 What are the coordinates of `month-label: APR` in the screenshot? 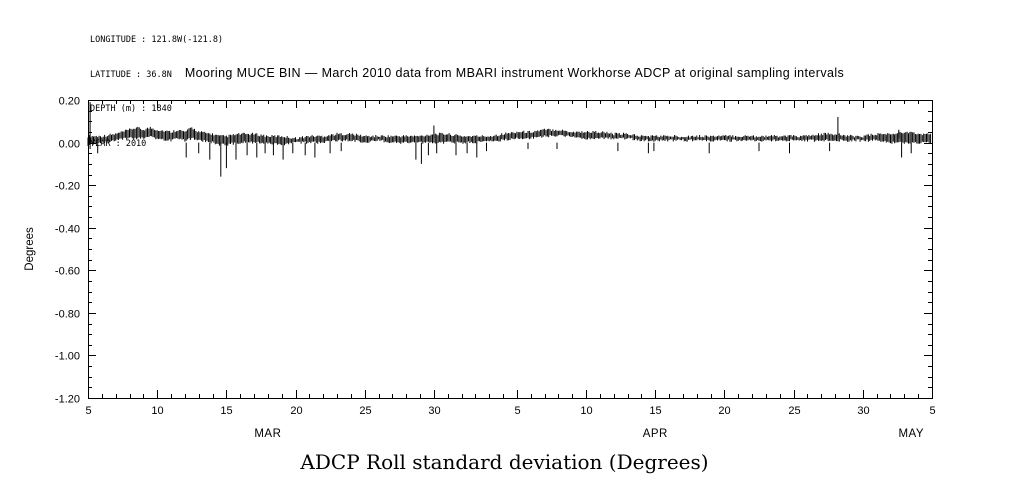 It's located at (655, 434).